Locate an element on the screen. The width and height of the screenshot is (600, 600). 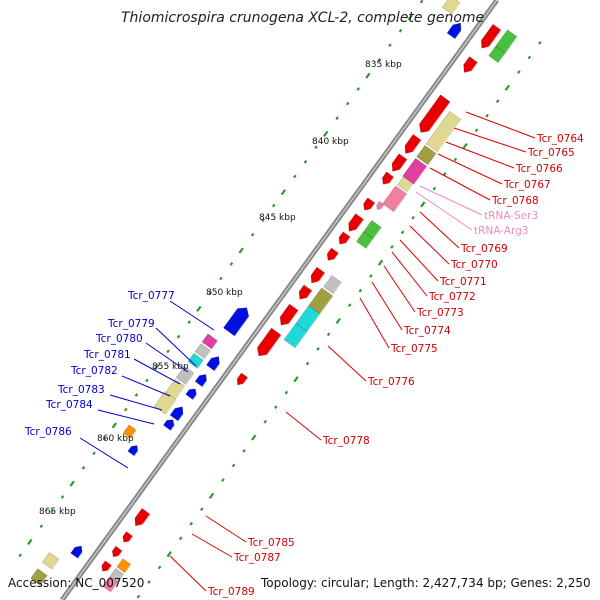
gene-label: Tcr_0786 is located at coordinates (48, 432).